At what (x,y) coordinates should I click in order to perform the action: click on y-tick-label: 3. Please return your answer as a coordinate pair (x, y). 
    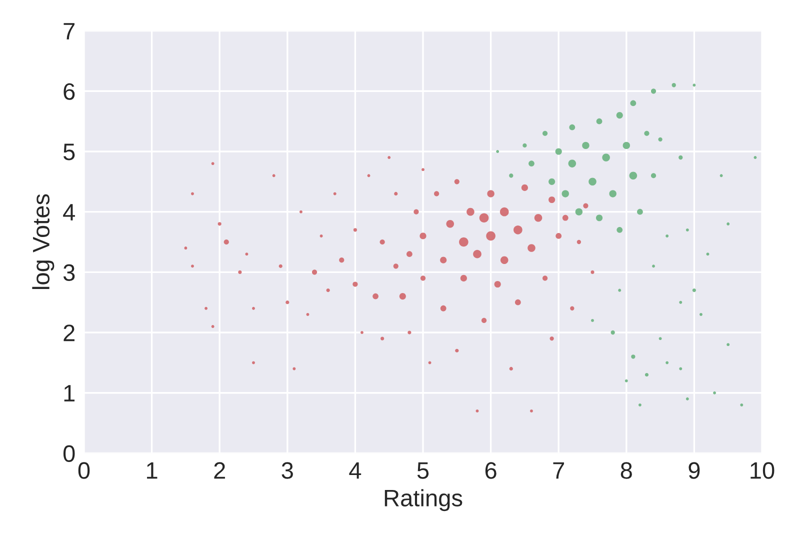
    Looking at the image, I should click on (69, 272).